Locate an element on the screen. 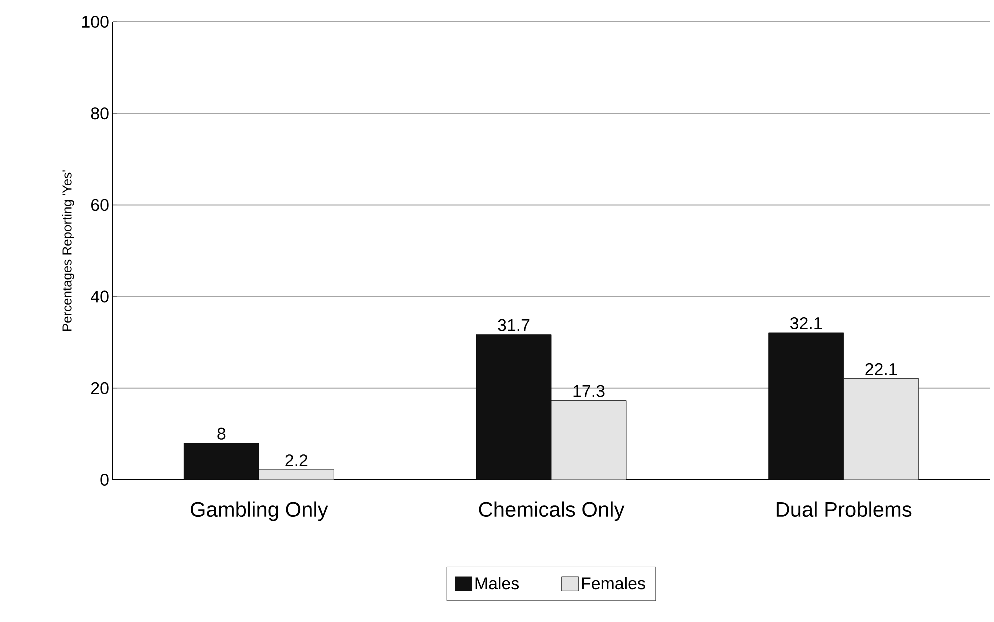  y-tick-label: 40 is located at coordinates (100, 296).